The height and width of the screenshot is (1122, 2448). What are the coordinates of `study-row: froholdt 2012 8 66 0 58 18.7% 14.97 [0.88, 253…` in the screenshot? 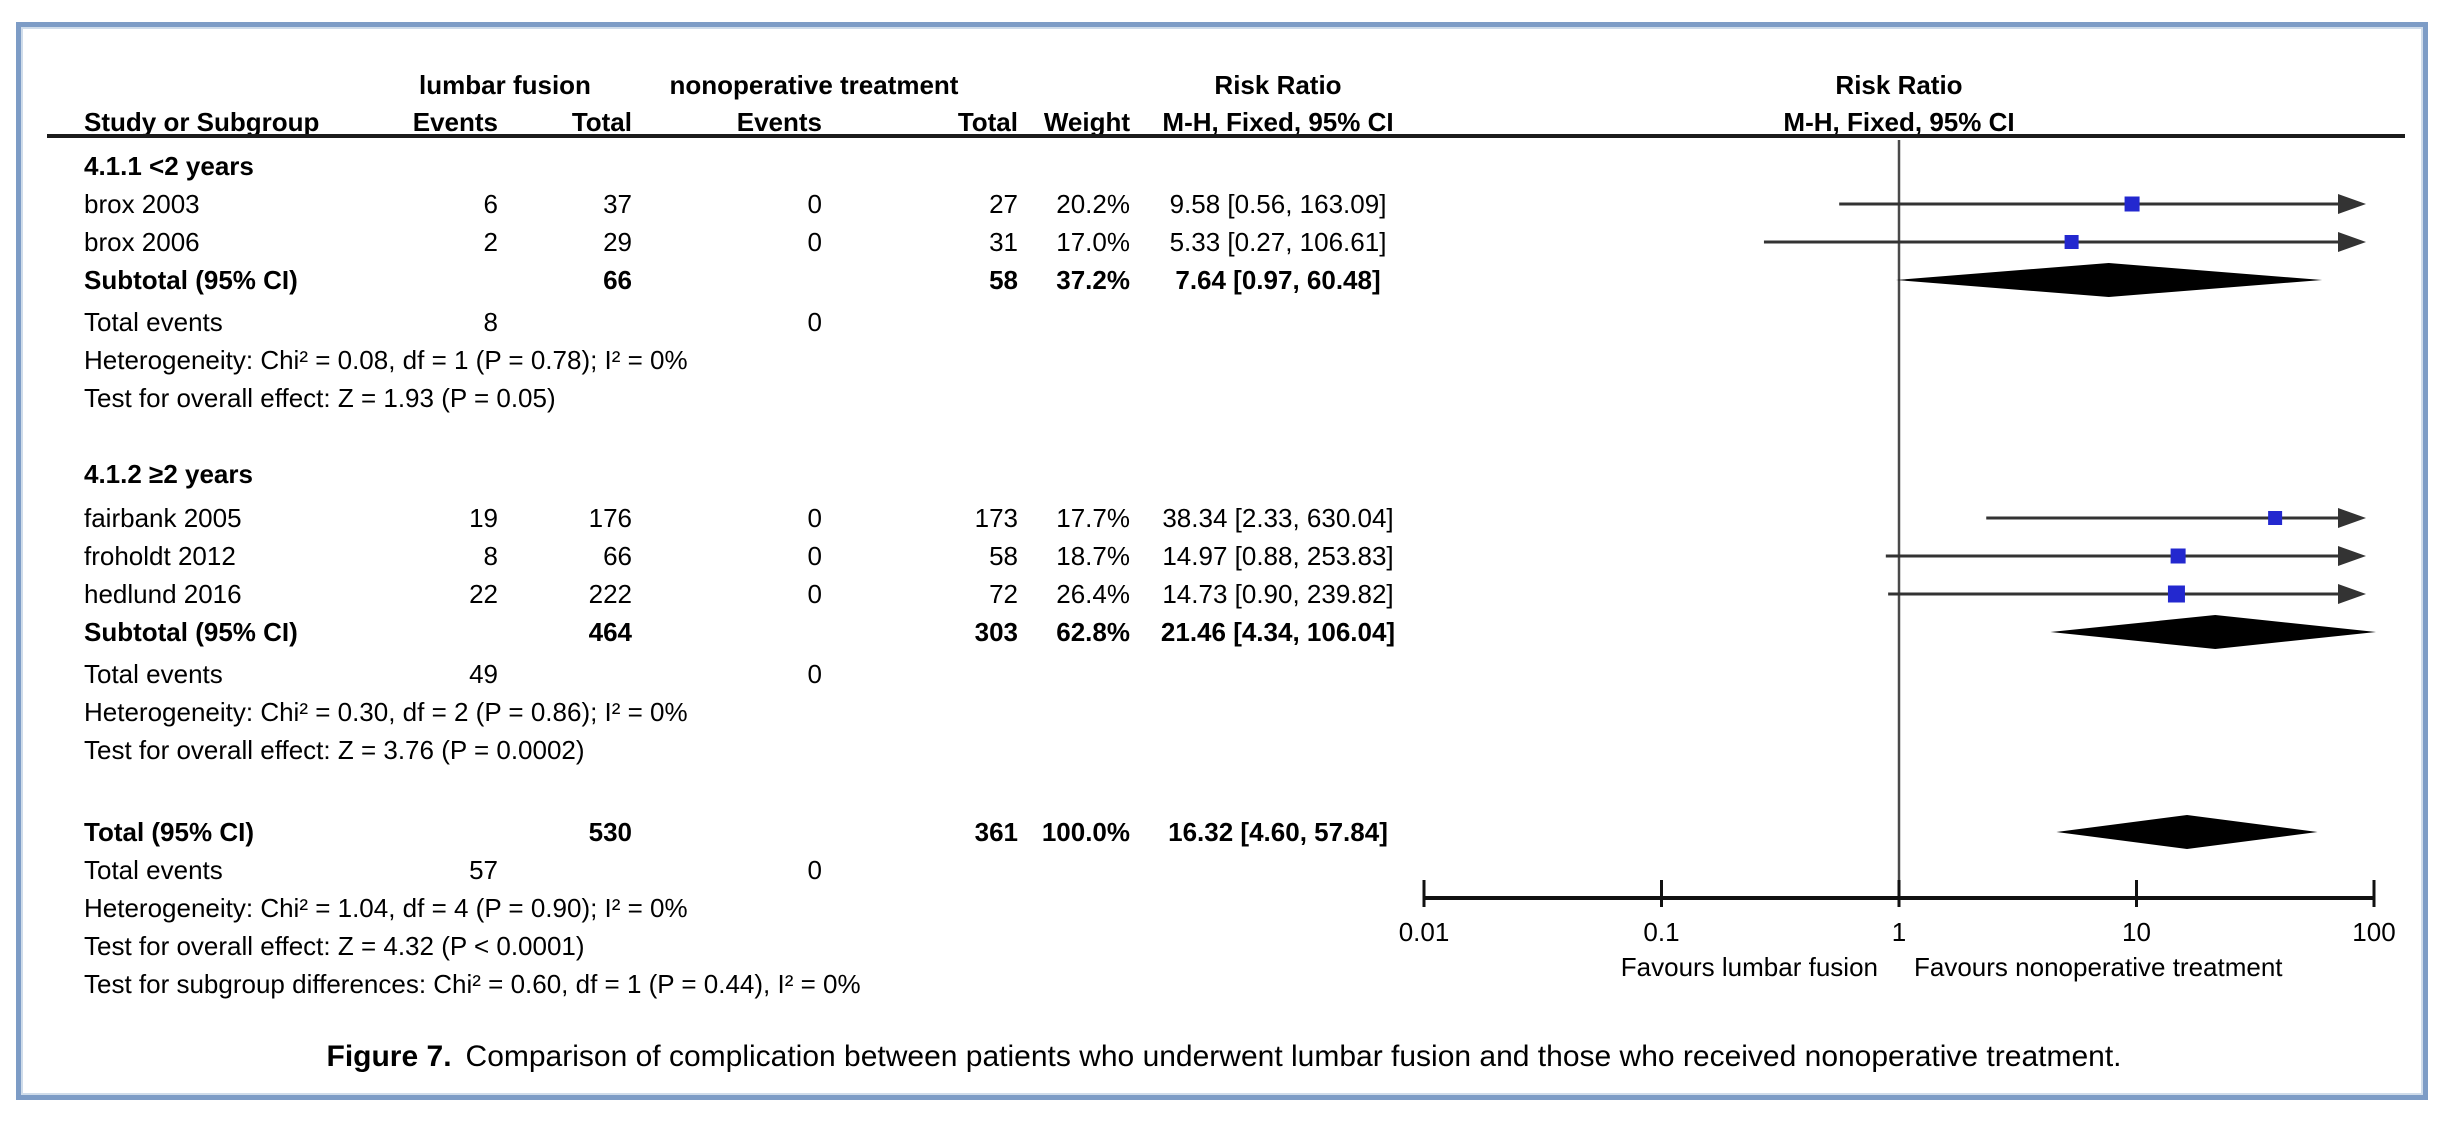 It's located at (1224, 556).